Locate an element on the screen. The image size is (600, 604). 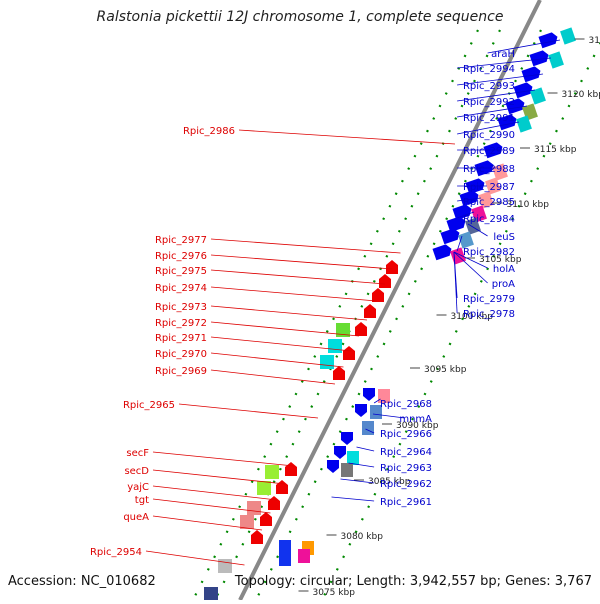
reverse-gene-label: Rpic_2975 is located at coordinates (181, 271).